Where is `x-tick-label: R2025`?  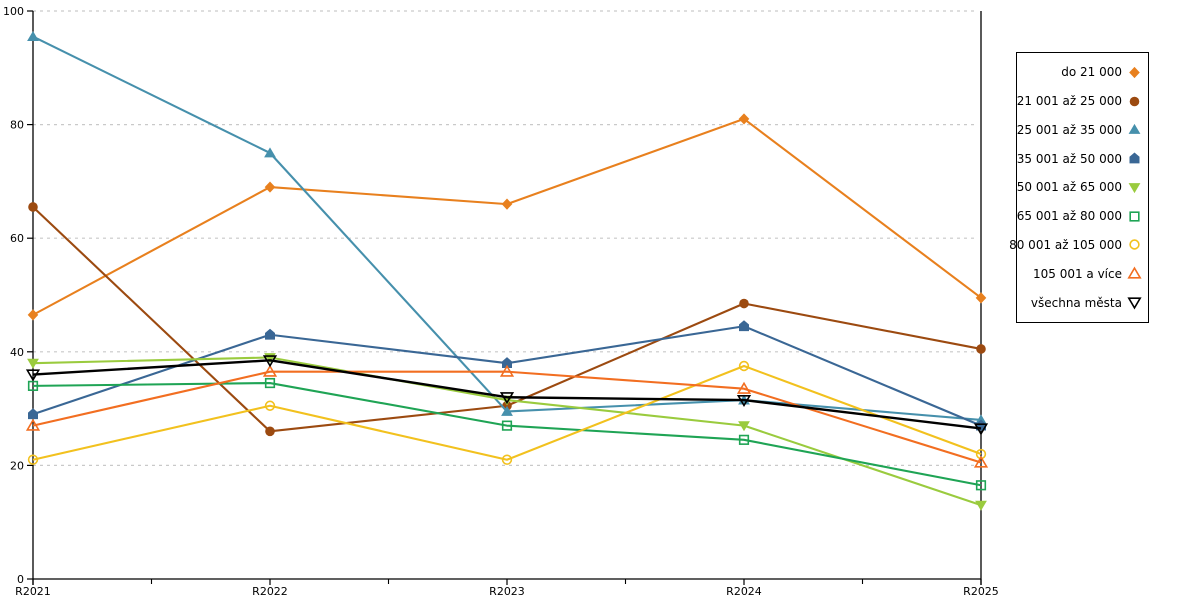 x-tick-label: R2025 is located at coordinates (981, 591).